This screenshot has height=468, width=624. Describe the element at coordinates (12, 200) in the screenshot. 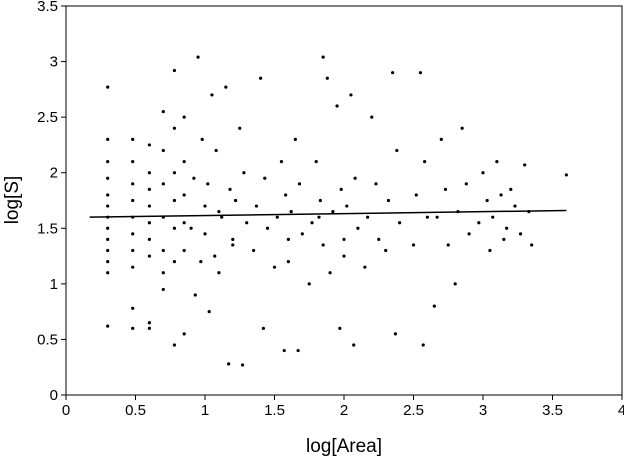

I see `y-axis-title: log[S]` at that location.